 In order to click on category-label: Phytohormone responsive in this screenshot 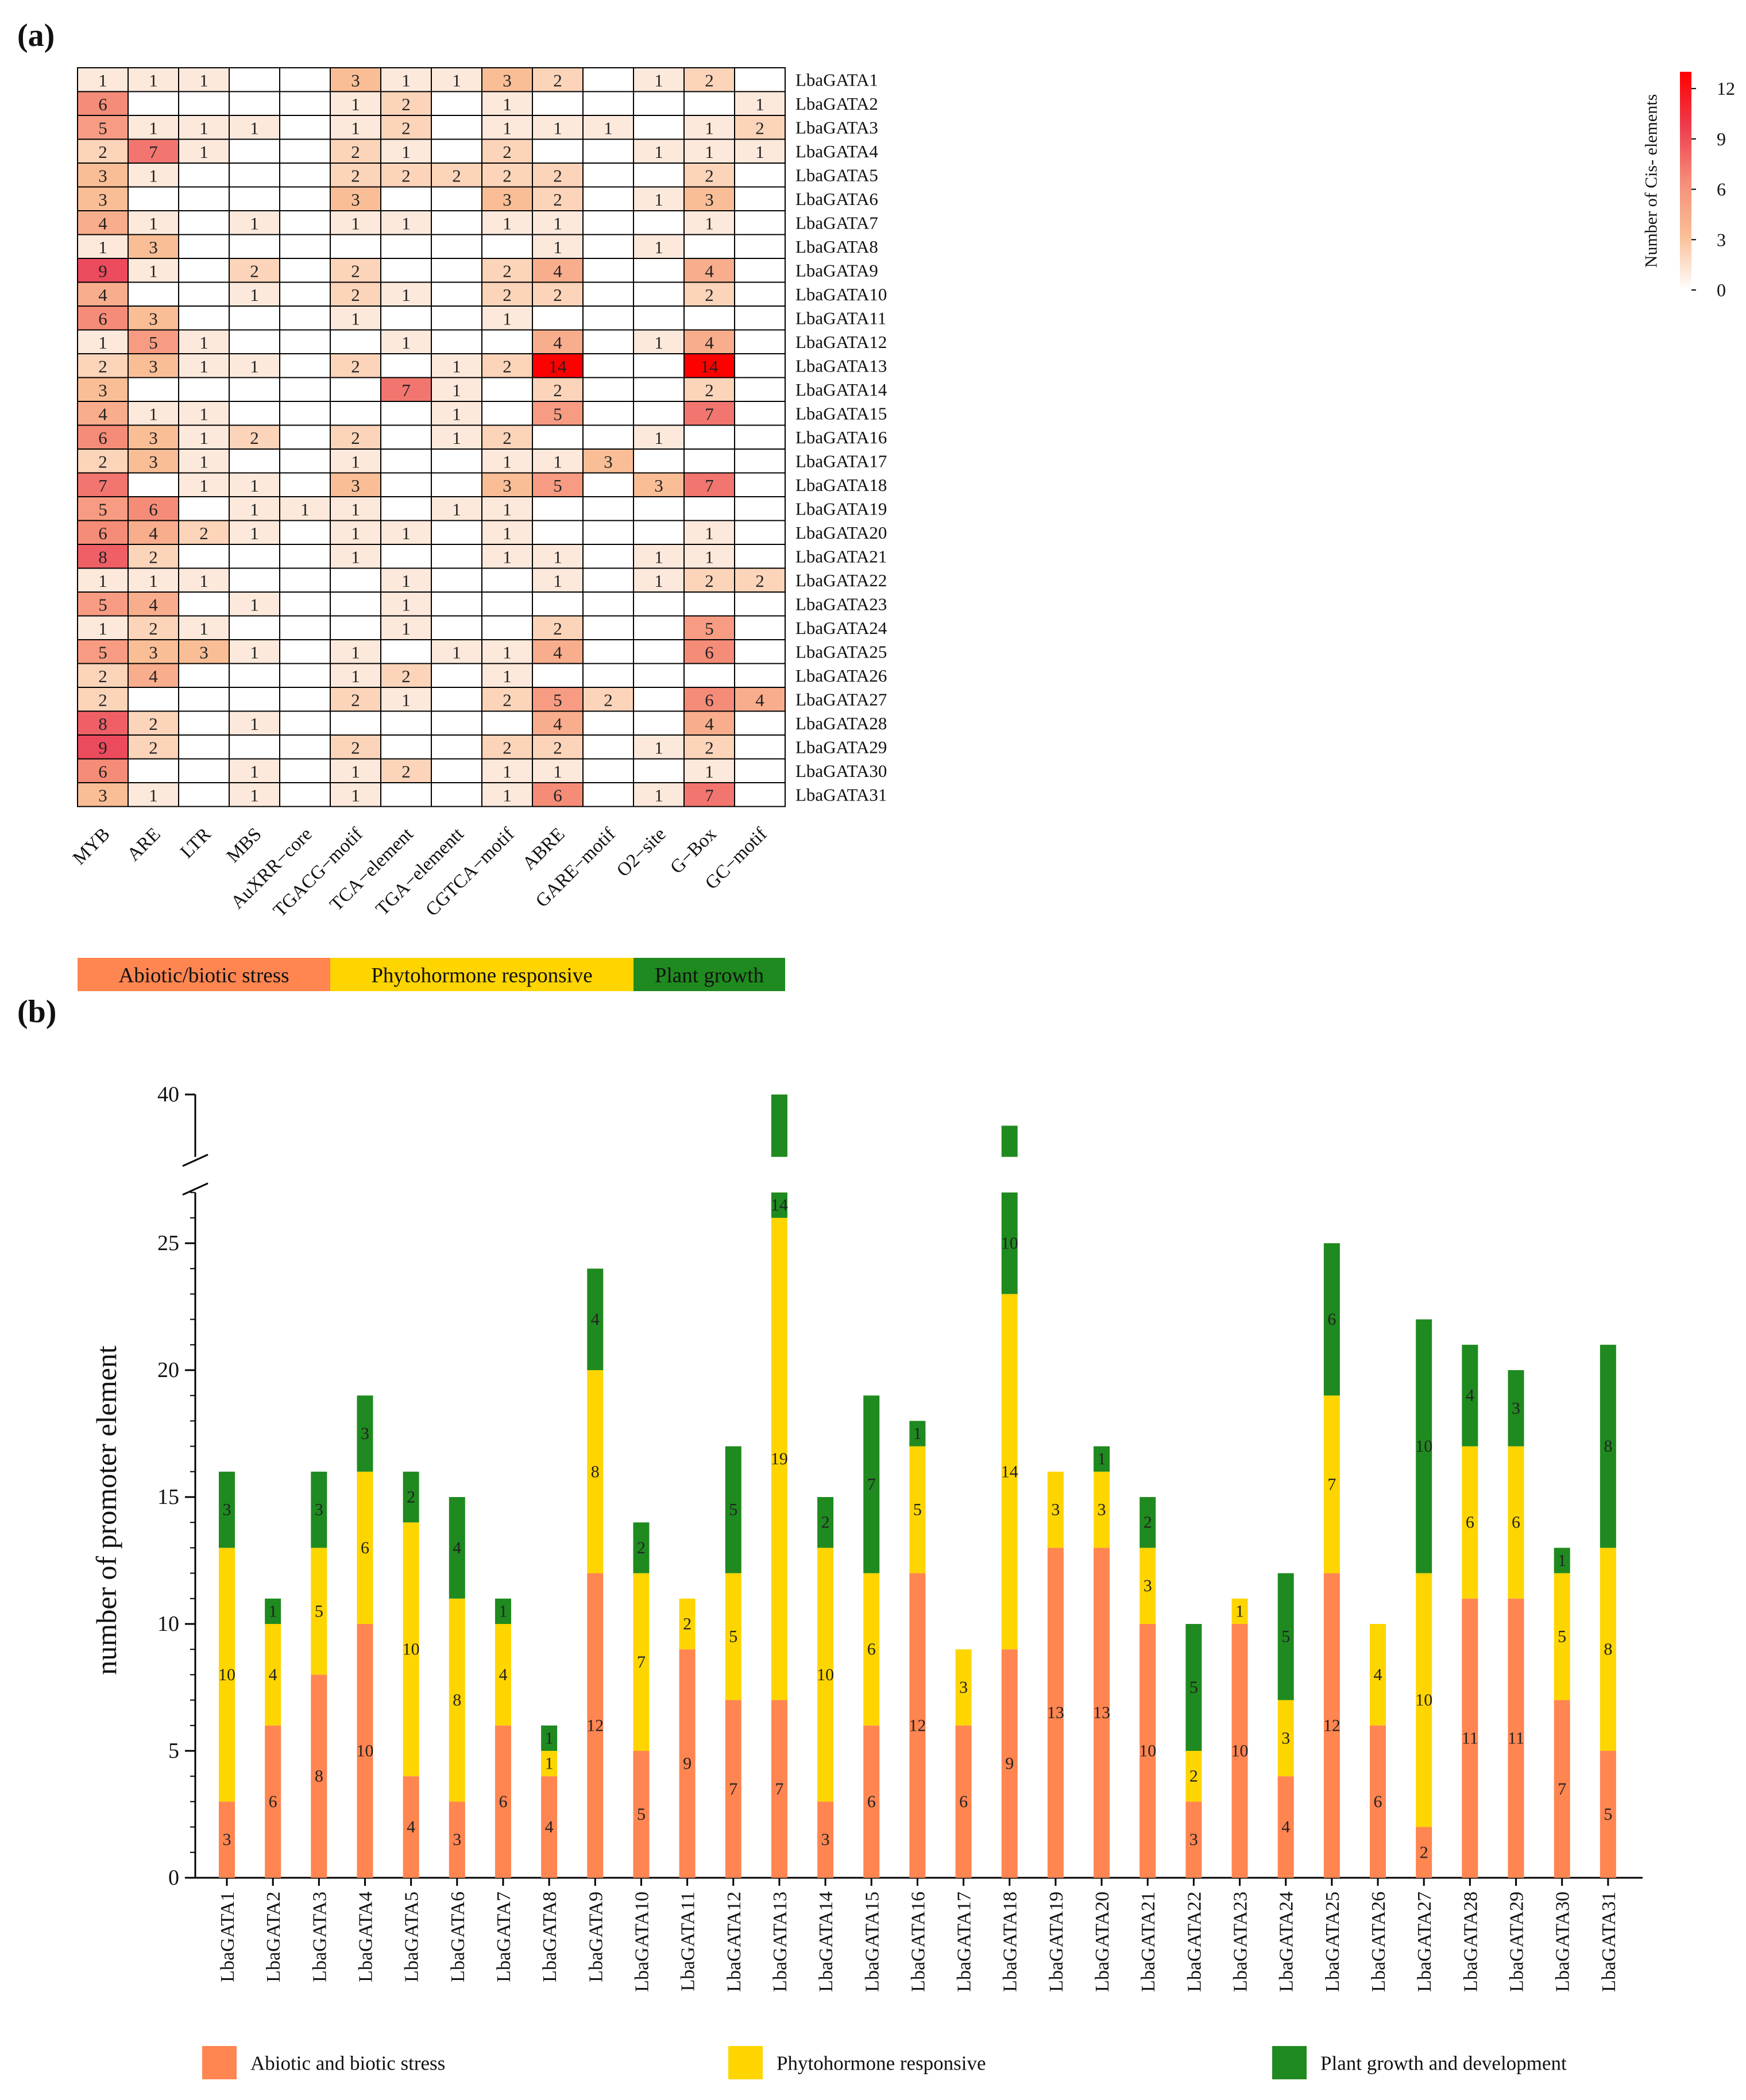, I will do `click(481, 976)`.